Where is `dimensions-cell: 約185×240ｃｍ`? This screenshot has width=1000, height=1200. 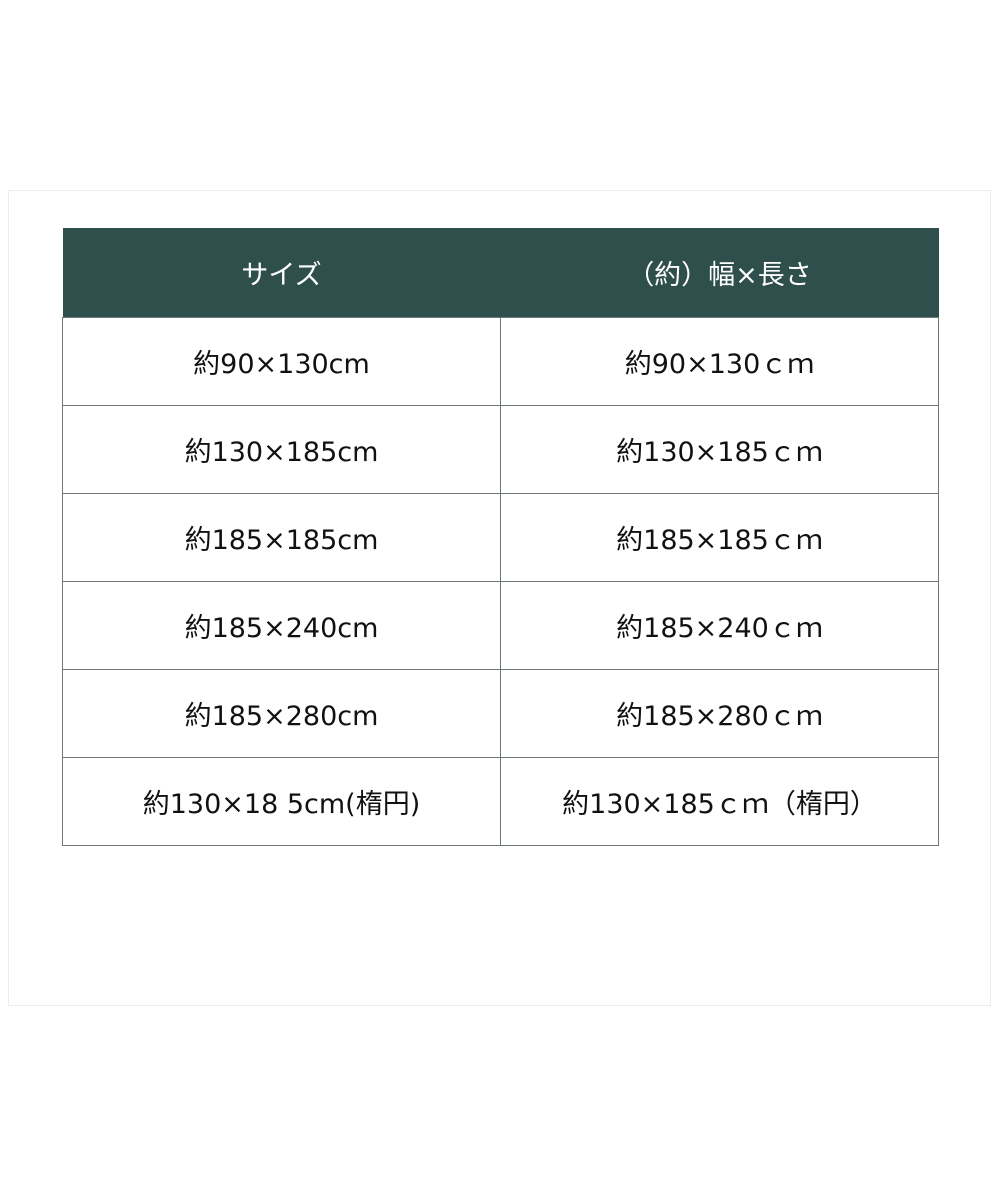 dimensions-cell: 約185×240ｃｍ is located at coordinates (719, 625).